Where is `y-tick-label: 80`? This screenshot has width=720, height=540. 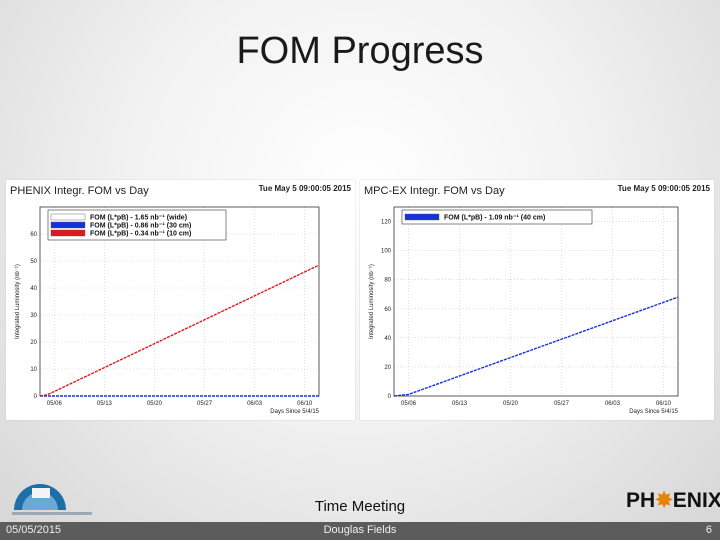
y-tick-label: 80 is located at coordinates (387, 281).